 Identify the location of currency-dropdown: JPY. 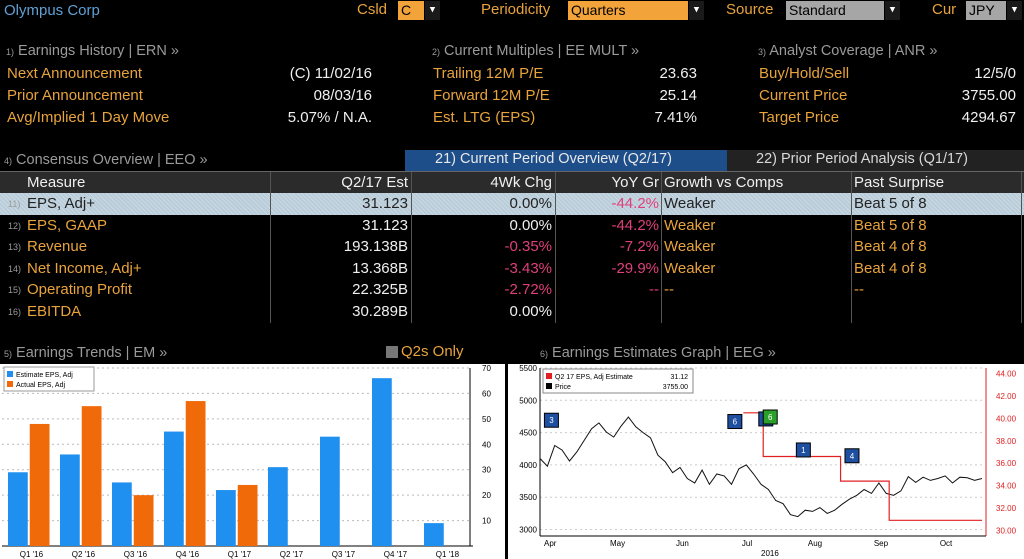
(986, 10).